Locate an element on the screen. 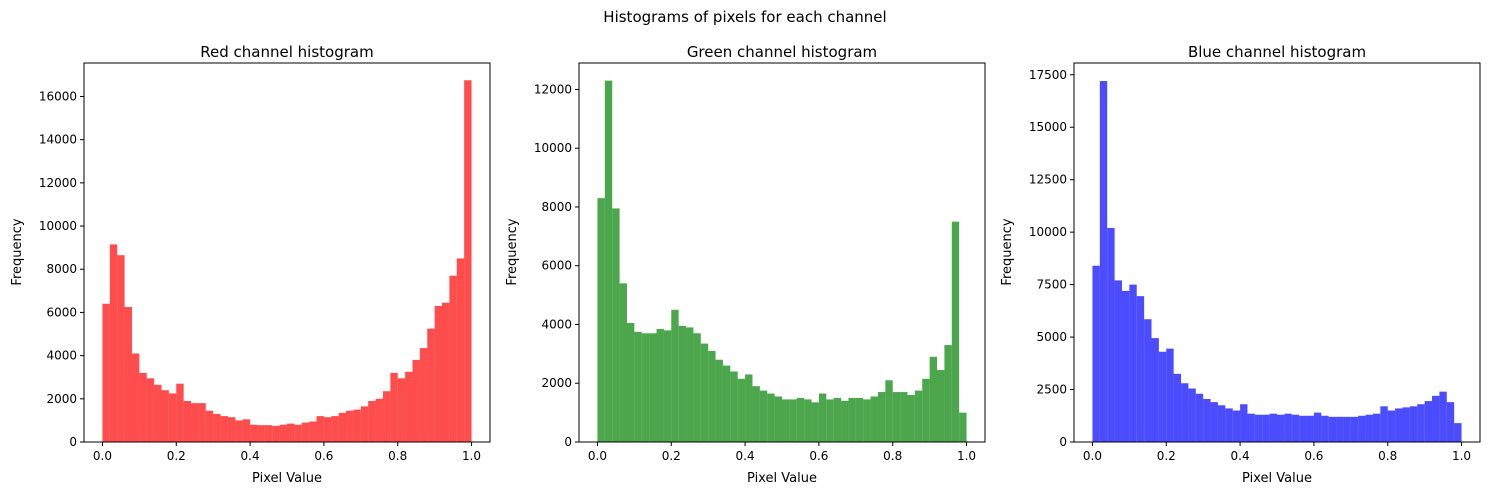 This screenshot has width=1490, height=495. green-y-tick-label: 4000 is located at coordinates (556, 324).